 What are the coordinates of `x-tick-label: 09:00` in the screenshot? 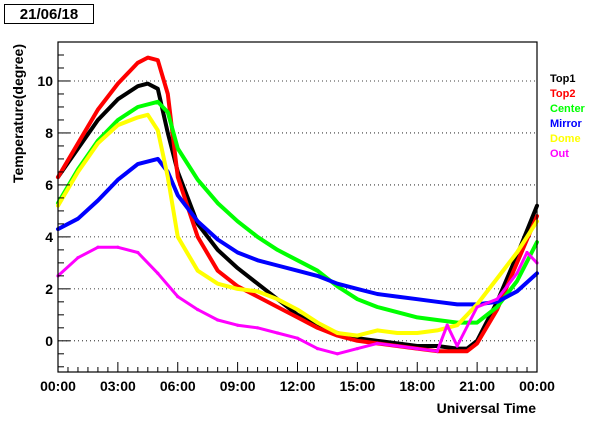 It's located at (238, 386).